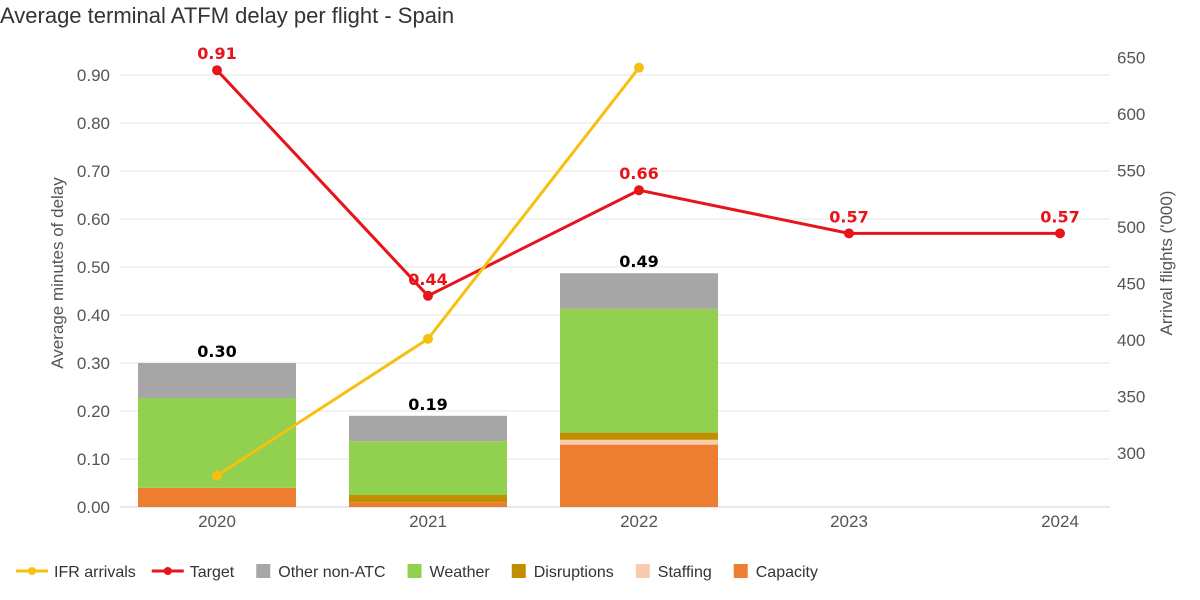  Describe the element at coordinates (642, 571) in the screenshot. I see `legend-swatch-staffing` at that location.